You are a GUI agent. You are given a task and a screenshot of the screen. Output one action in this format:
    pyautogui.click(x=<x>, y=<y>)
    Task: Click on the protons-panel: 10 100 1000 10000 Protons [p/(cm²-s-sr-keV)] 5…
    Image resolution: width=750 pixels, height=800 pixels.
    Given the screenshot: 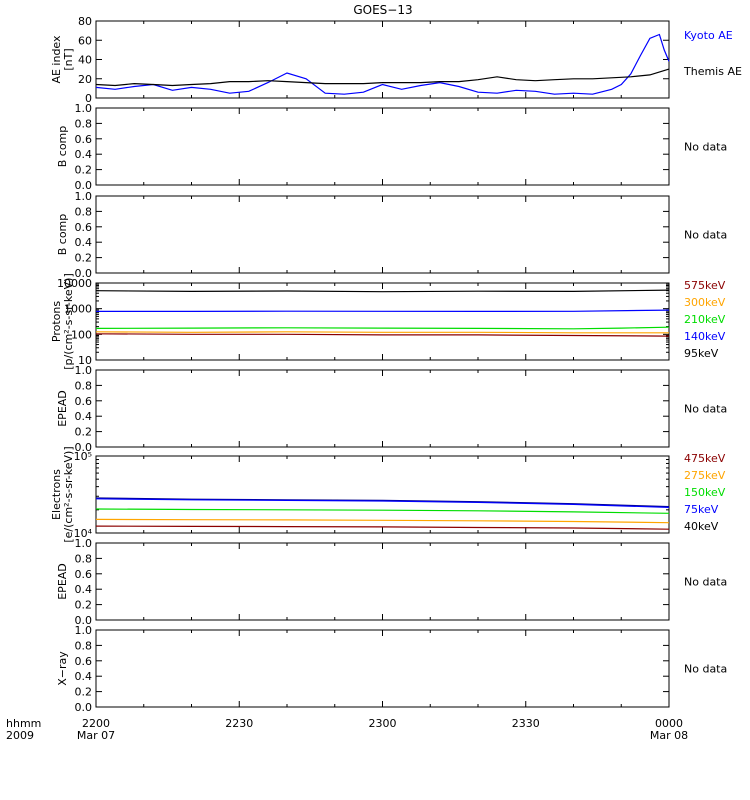 What is the action you would take?
    pyautogui.click(x=388, y=321)
    